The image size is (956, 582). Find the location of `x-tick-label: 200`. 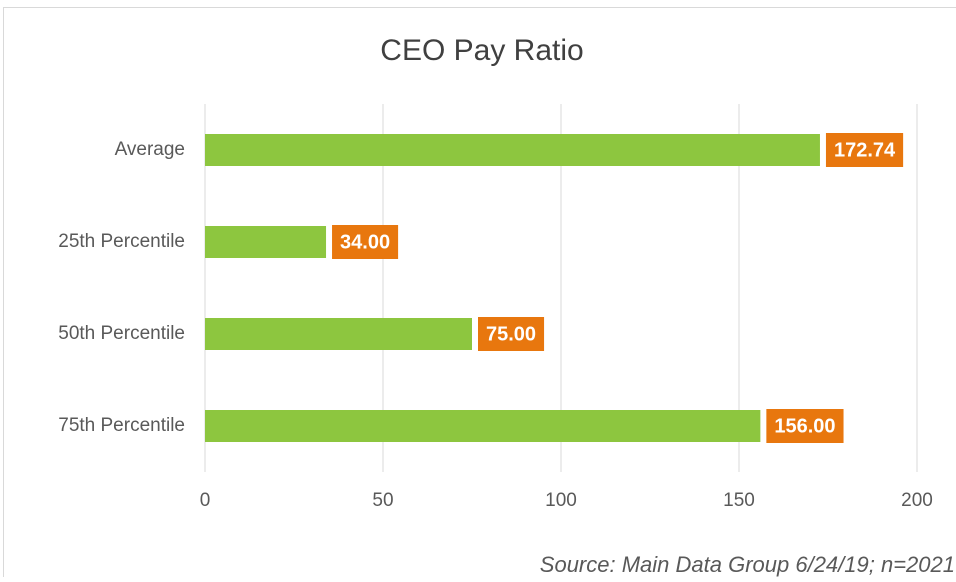

x-tick-label: 200 is located at coordinates (917, 500).